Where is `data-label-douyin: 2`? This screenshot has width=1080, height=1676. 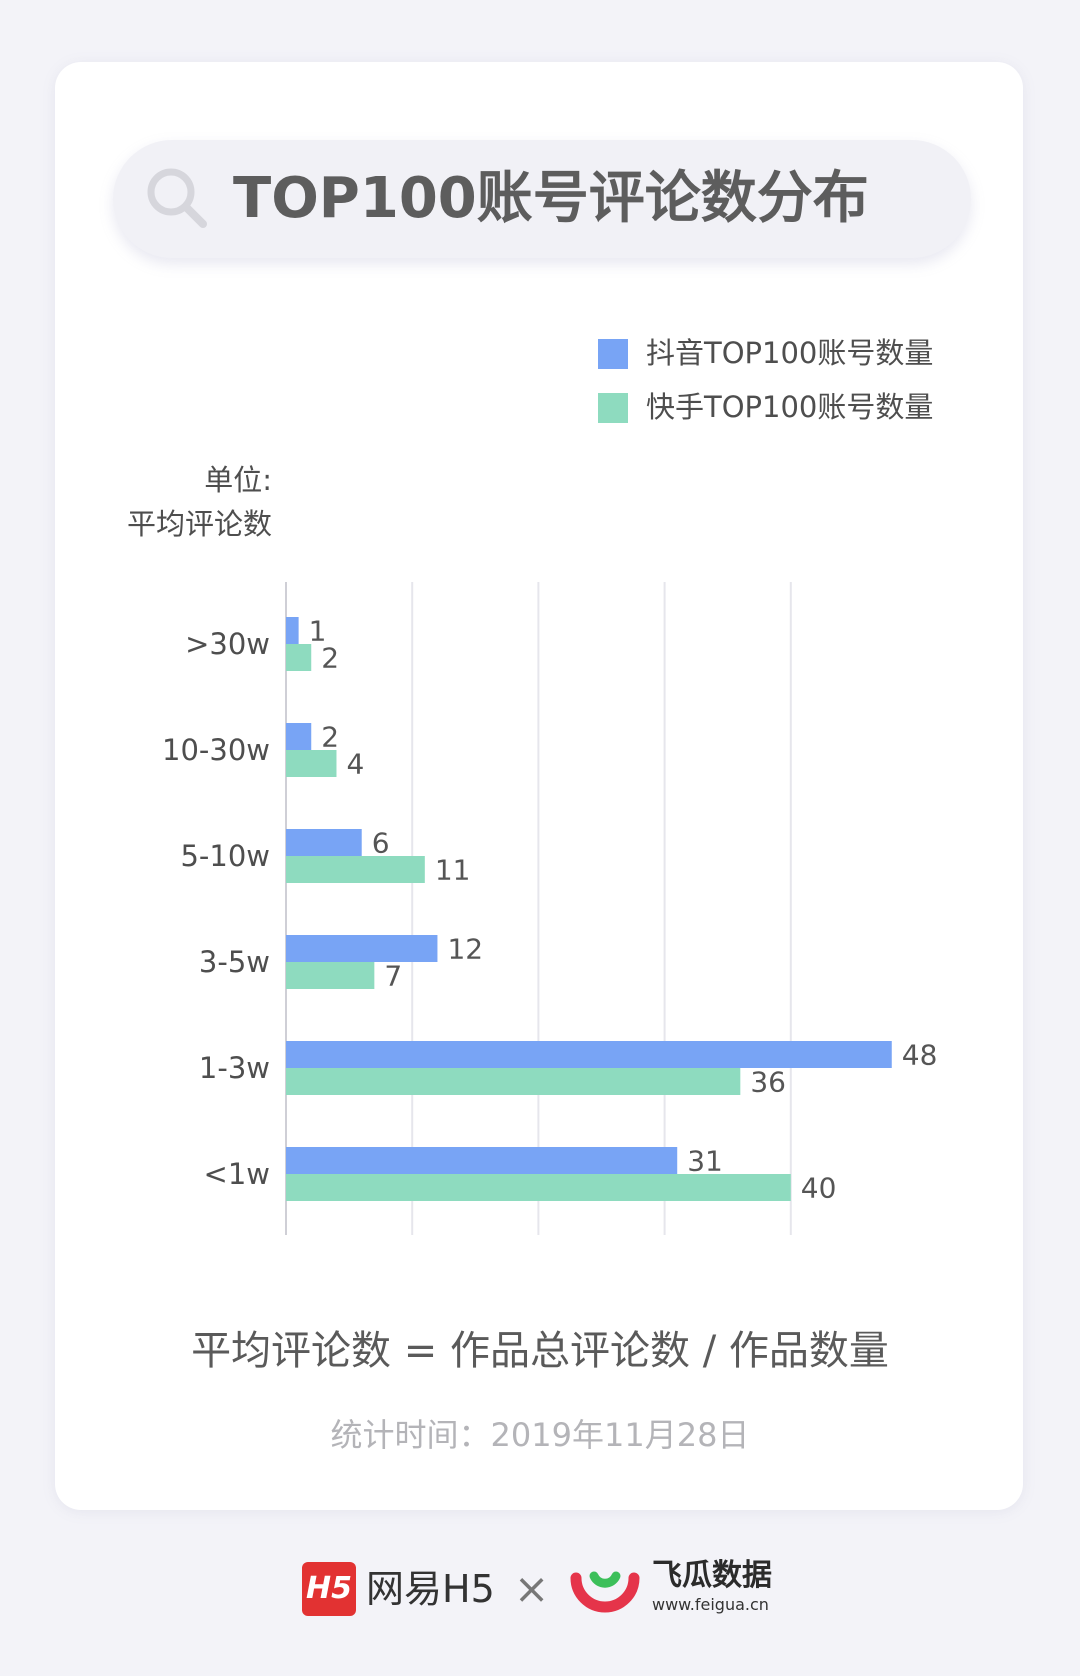
data-label-douyin: 2 is located at coordinates (330, 737).